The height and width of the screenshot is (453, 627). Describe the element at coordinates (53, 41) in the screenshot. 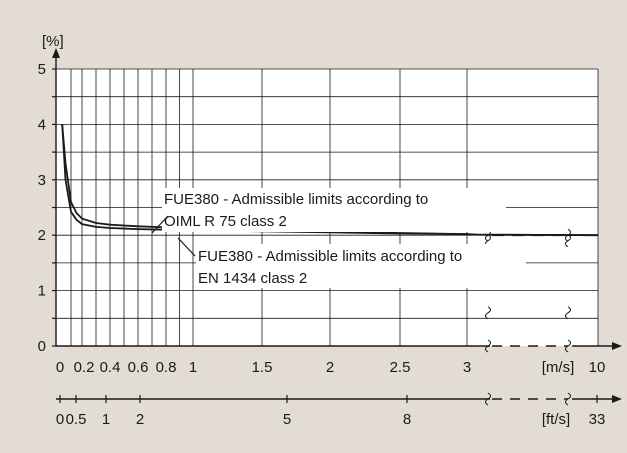

I see `y-axis-label: [%]` at that location.